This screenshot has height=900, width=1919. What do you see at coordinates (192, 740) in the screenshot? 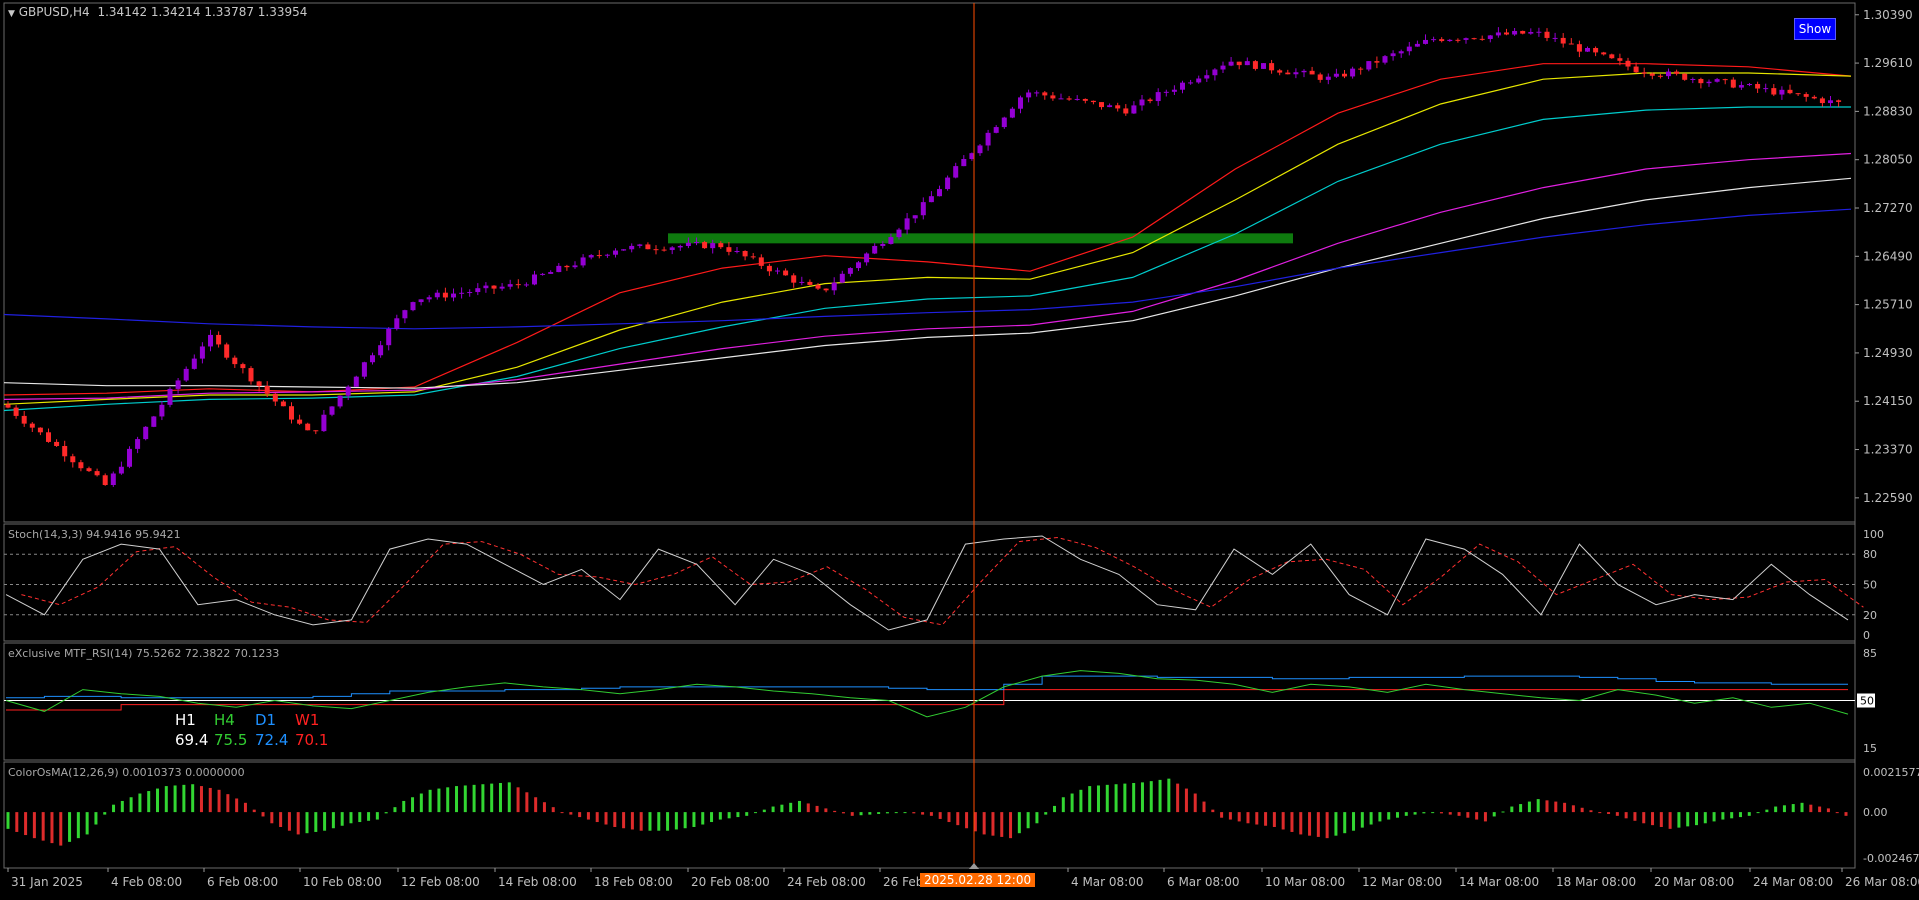
I see `h1-value: 69.4` at bounding box center [192, 740].